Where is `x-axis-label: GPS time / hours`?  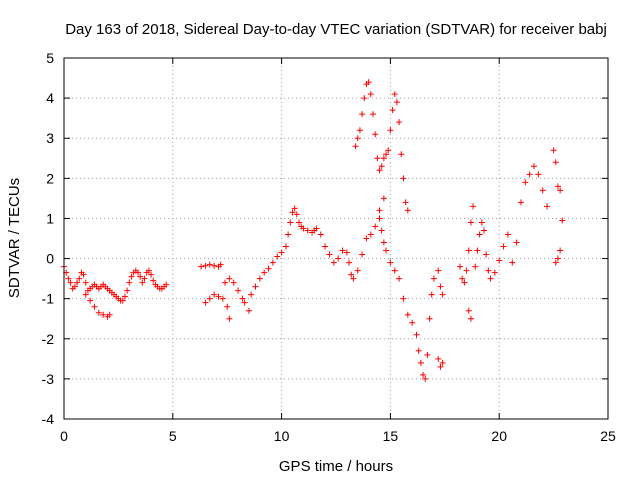
x-axis-label: GPS time / hours is located at coordinates (336, 466).